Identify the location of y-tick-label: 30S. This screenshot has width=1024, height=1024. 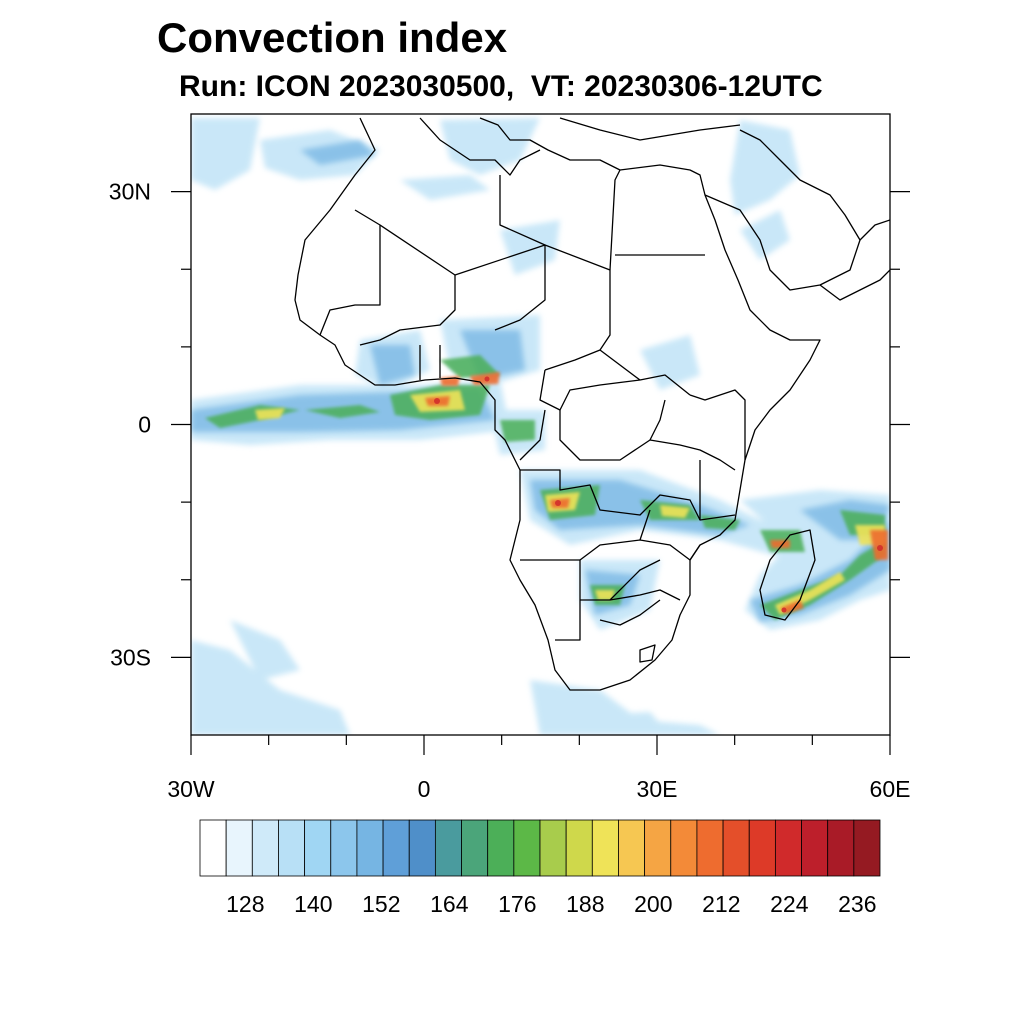
(130, 657).